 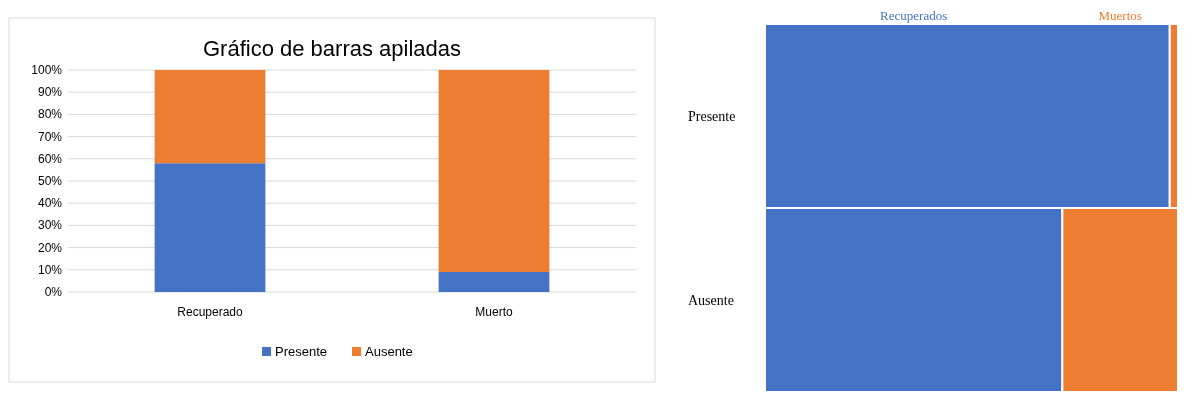 What do you see at coordinates (50, 92) in the screenshot?
I see `y-tick-label: 90%` at bounding box center [50, 92].